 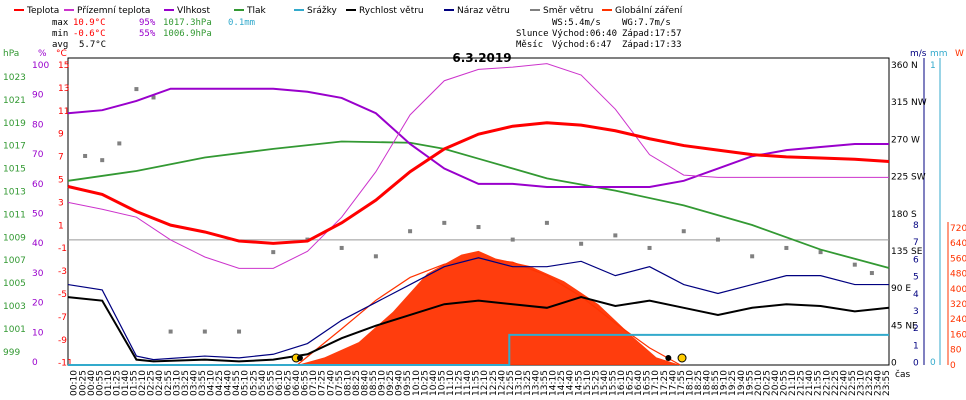 I want to click on chart-title: 6.3.2019, so click(x=481, y=58).